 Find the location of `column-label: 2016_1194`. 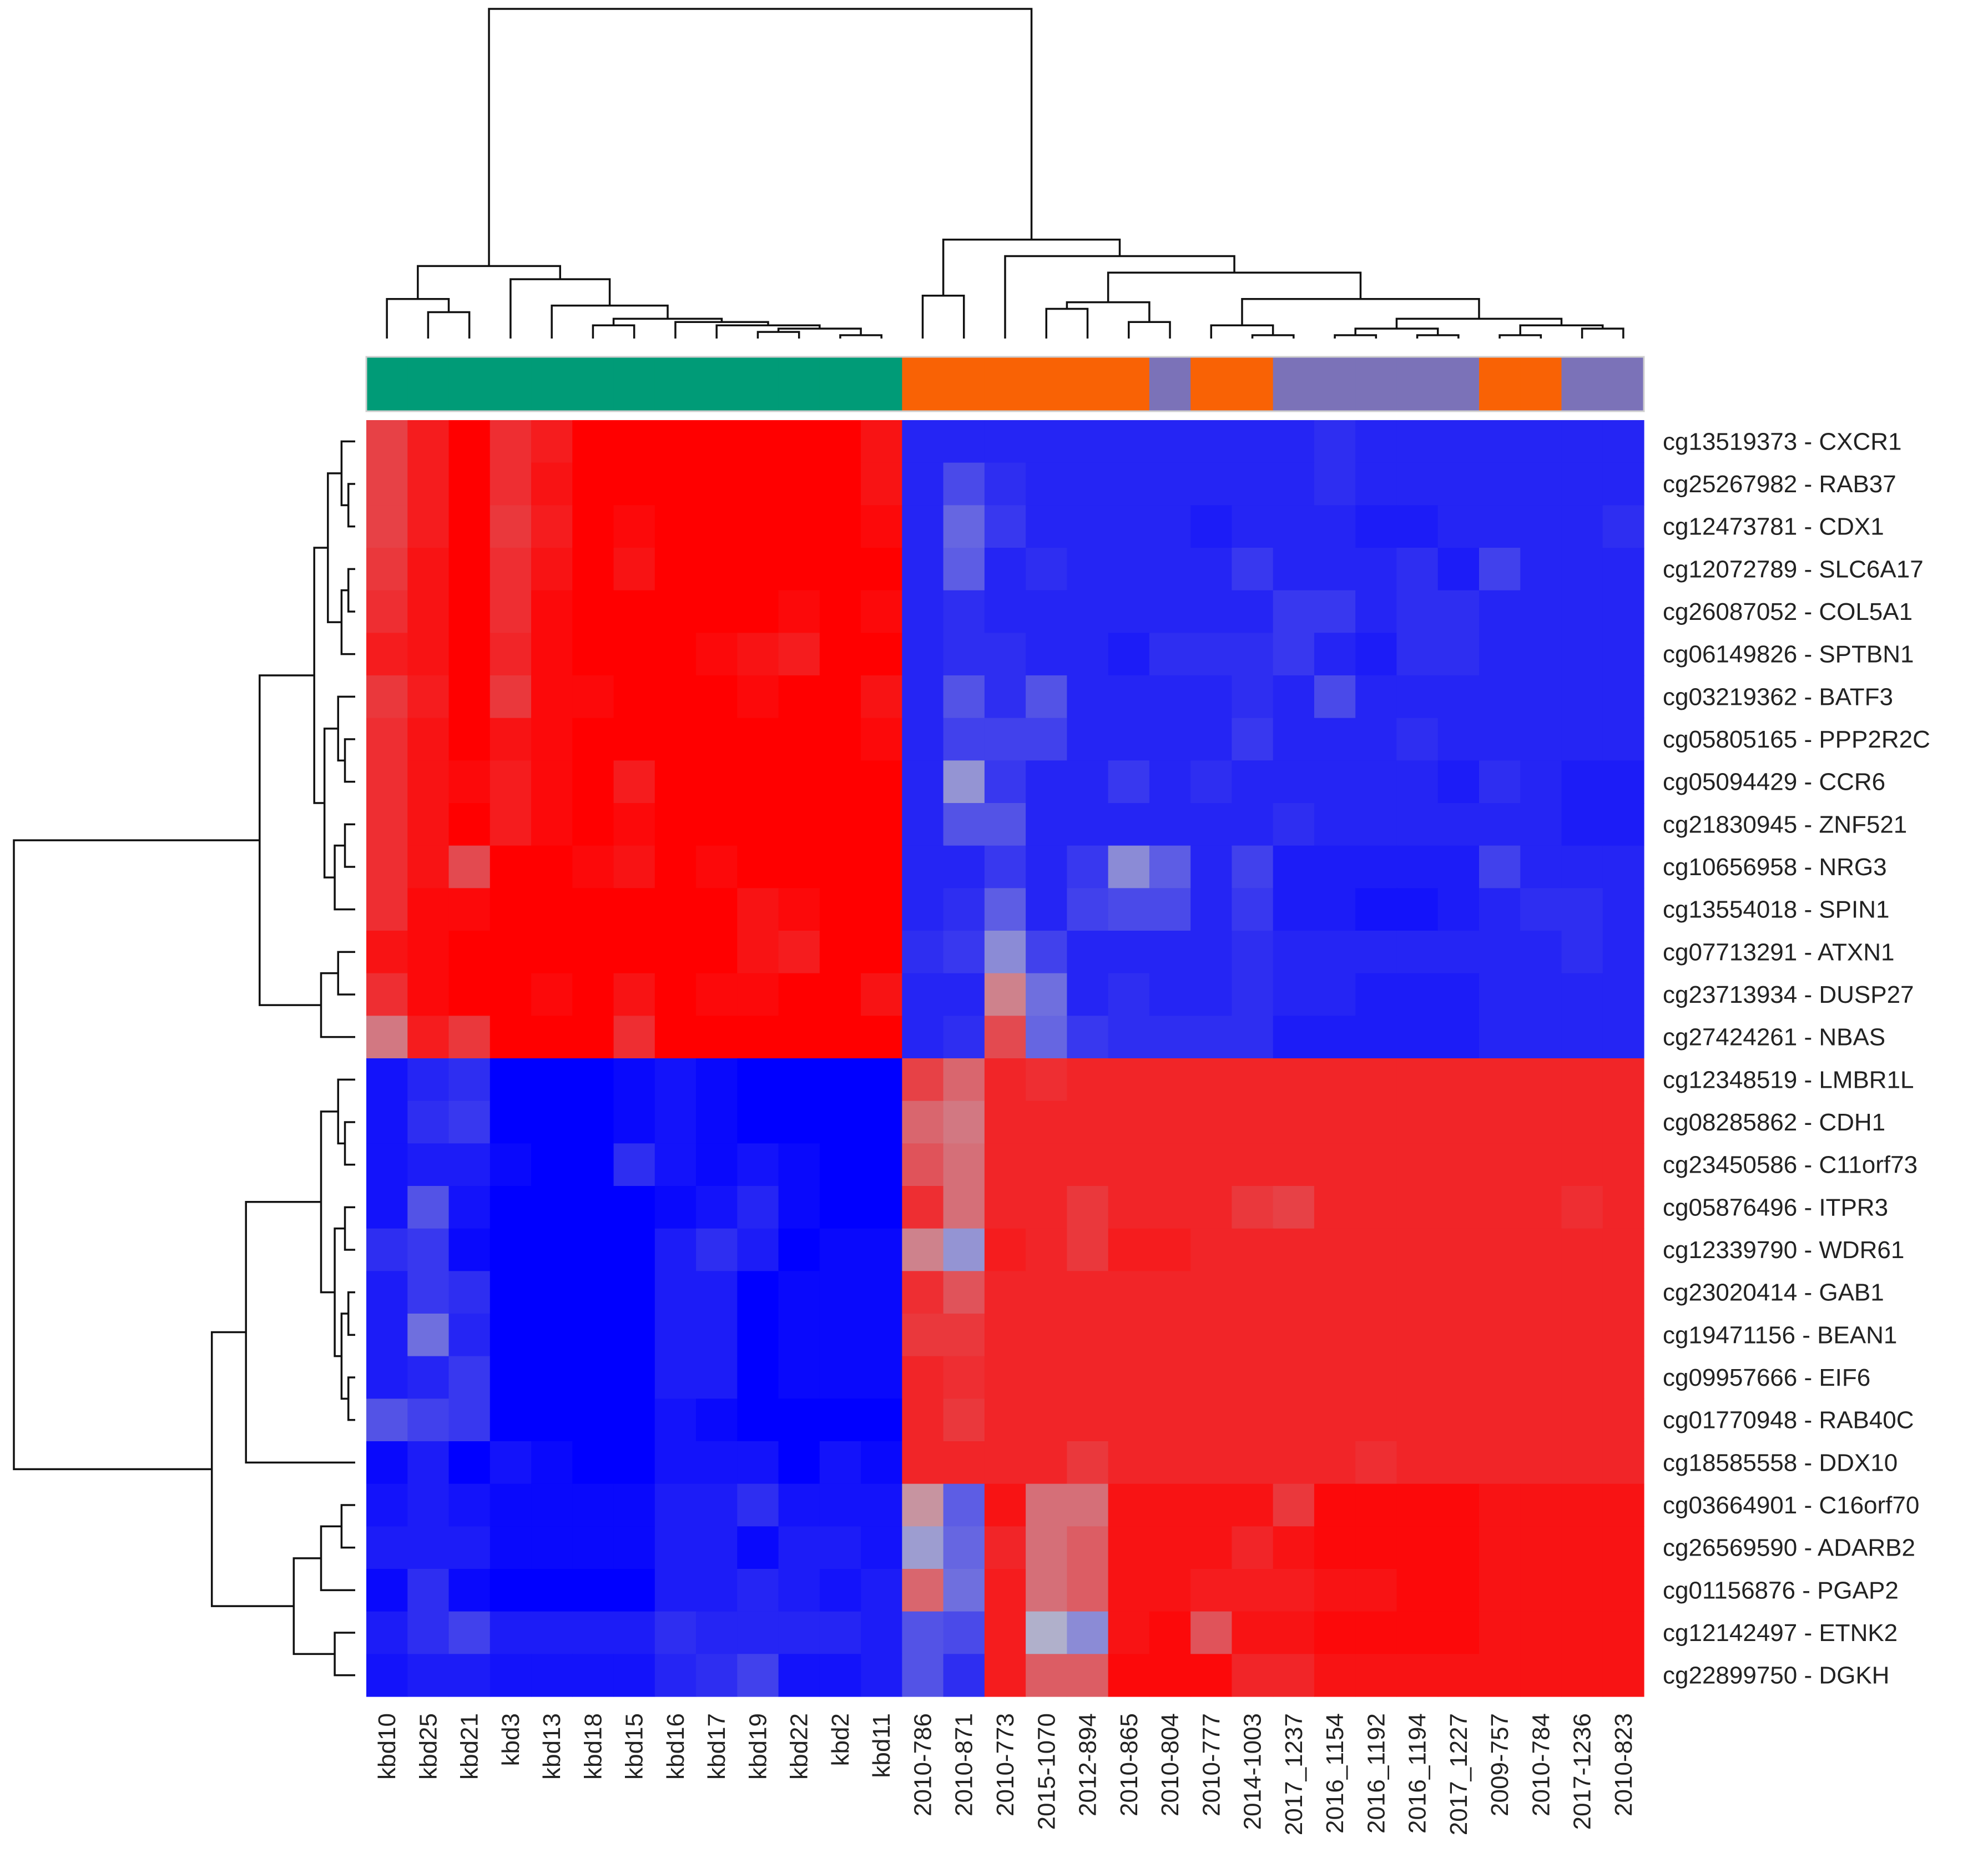

column-label: 2016_1194 is located at coordinates (1417, 1774).